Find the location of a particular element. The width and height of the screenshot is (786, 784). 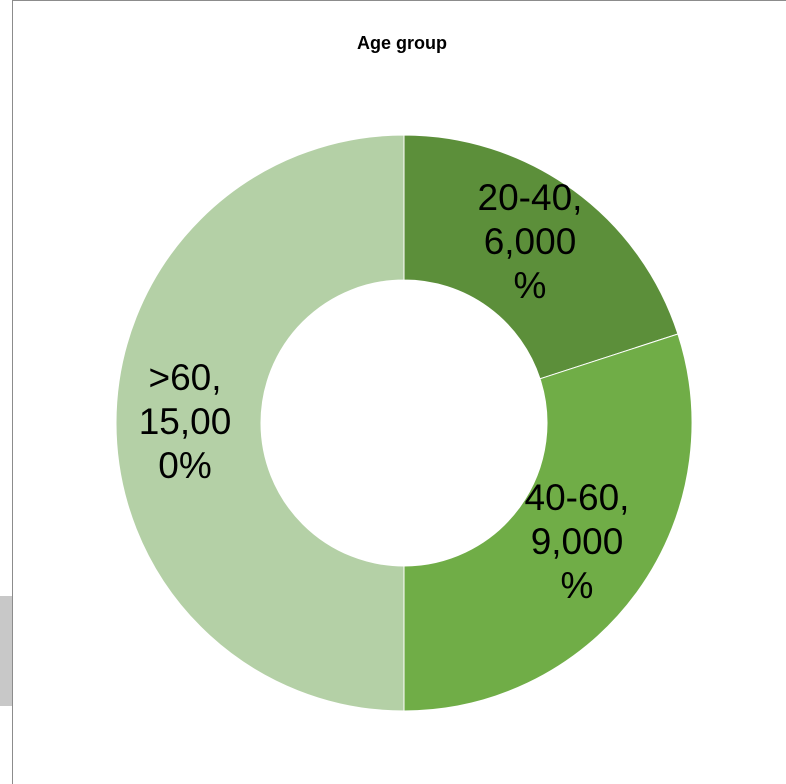

slice-label-line: 6,000 is located at coordinates (530, 241).